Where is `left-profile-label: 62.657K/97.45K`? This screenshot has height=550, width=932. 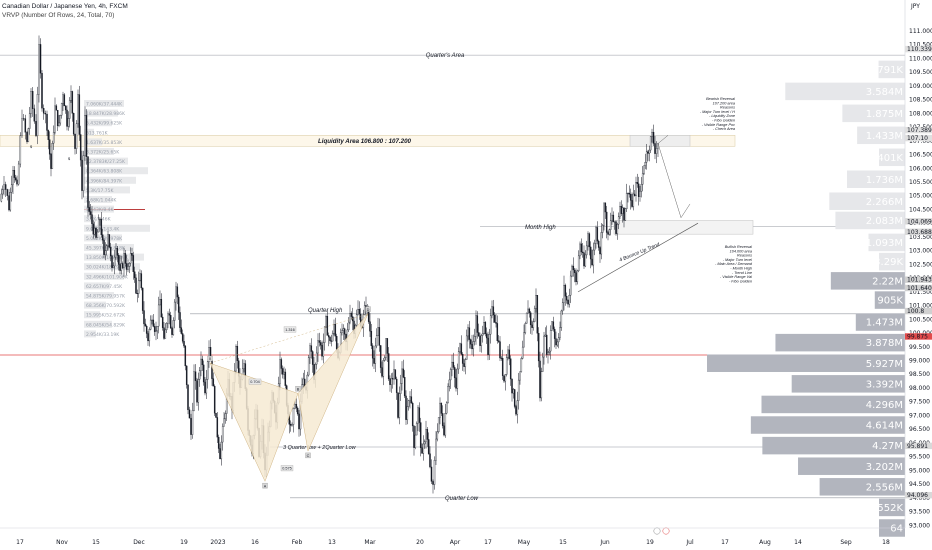
left-profile-label: 62.657K/97.45K is located at coordinates (104, 287).